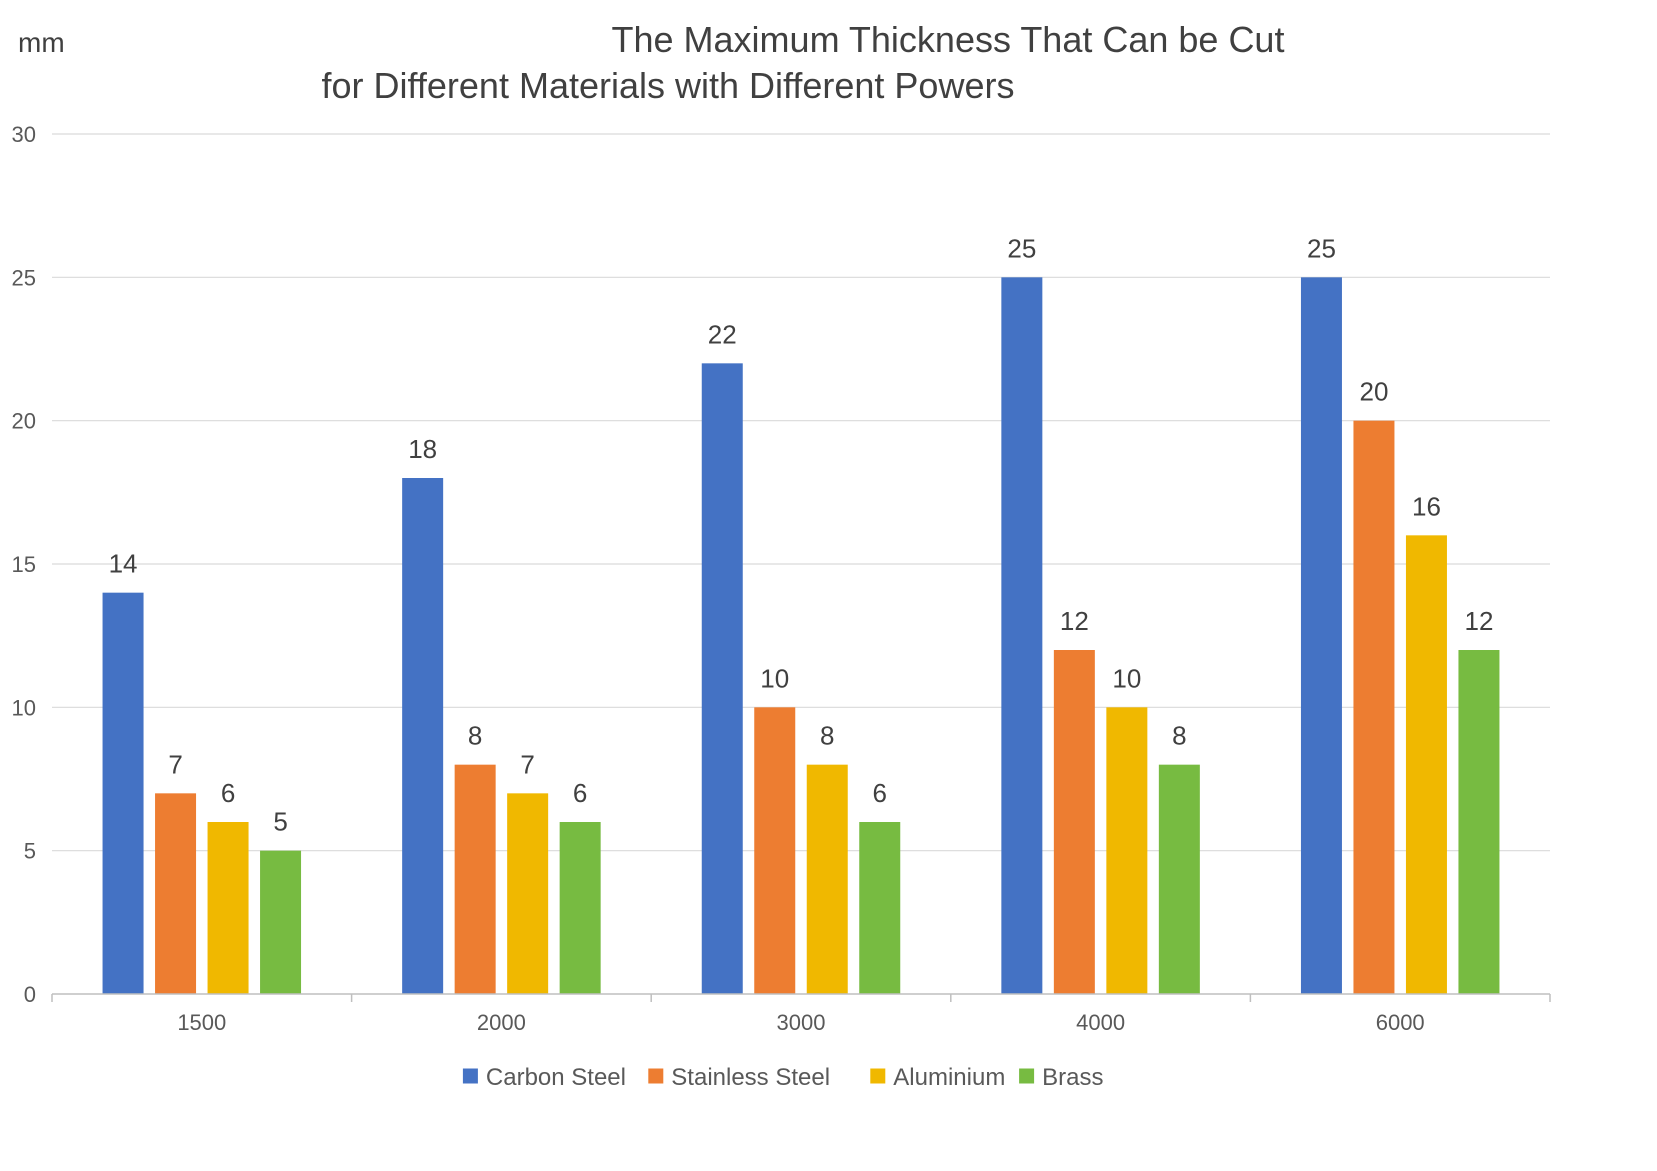 The image size is (1657, 1171). What do you see at coordinates (1426, 506) in the screenshot?
I see `data-label-aluminium-6000: 16` at bounding box center [1426, 506].